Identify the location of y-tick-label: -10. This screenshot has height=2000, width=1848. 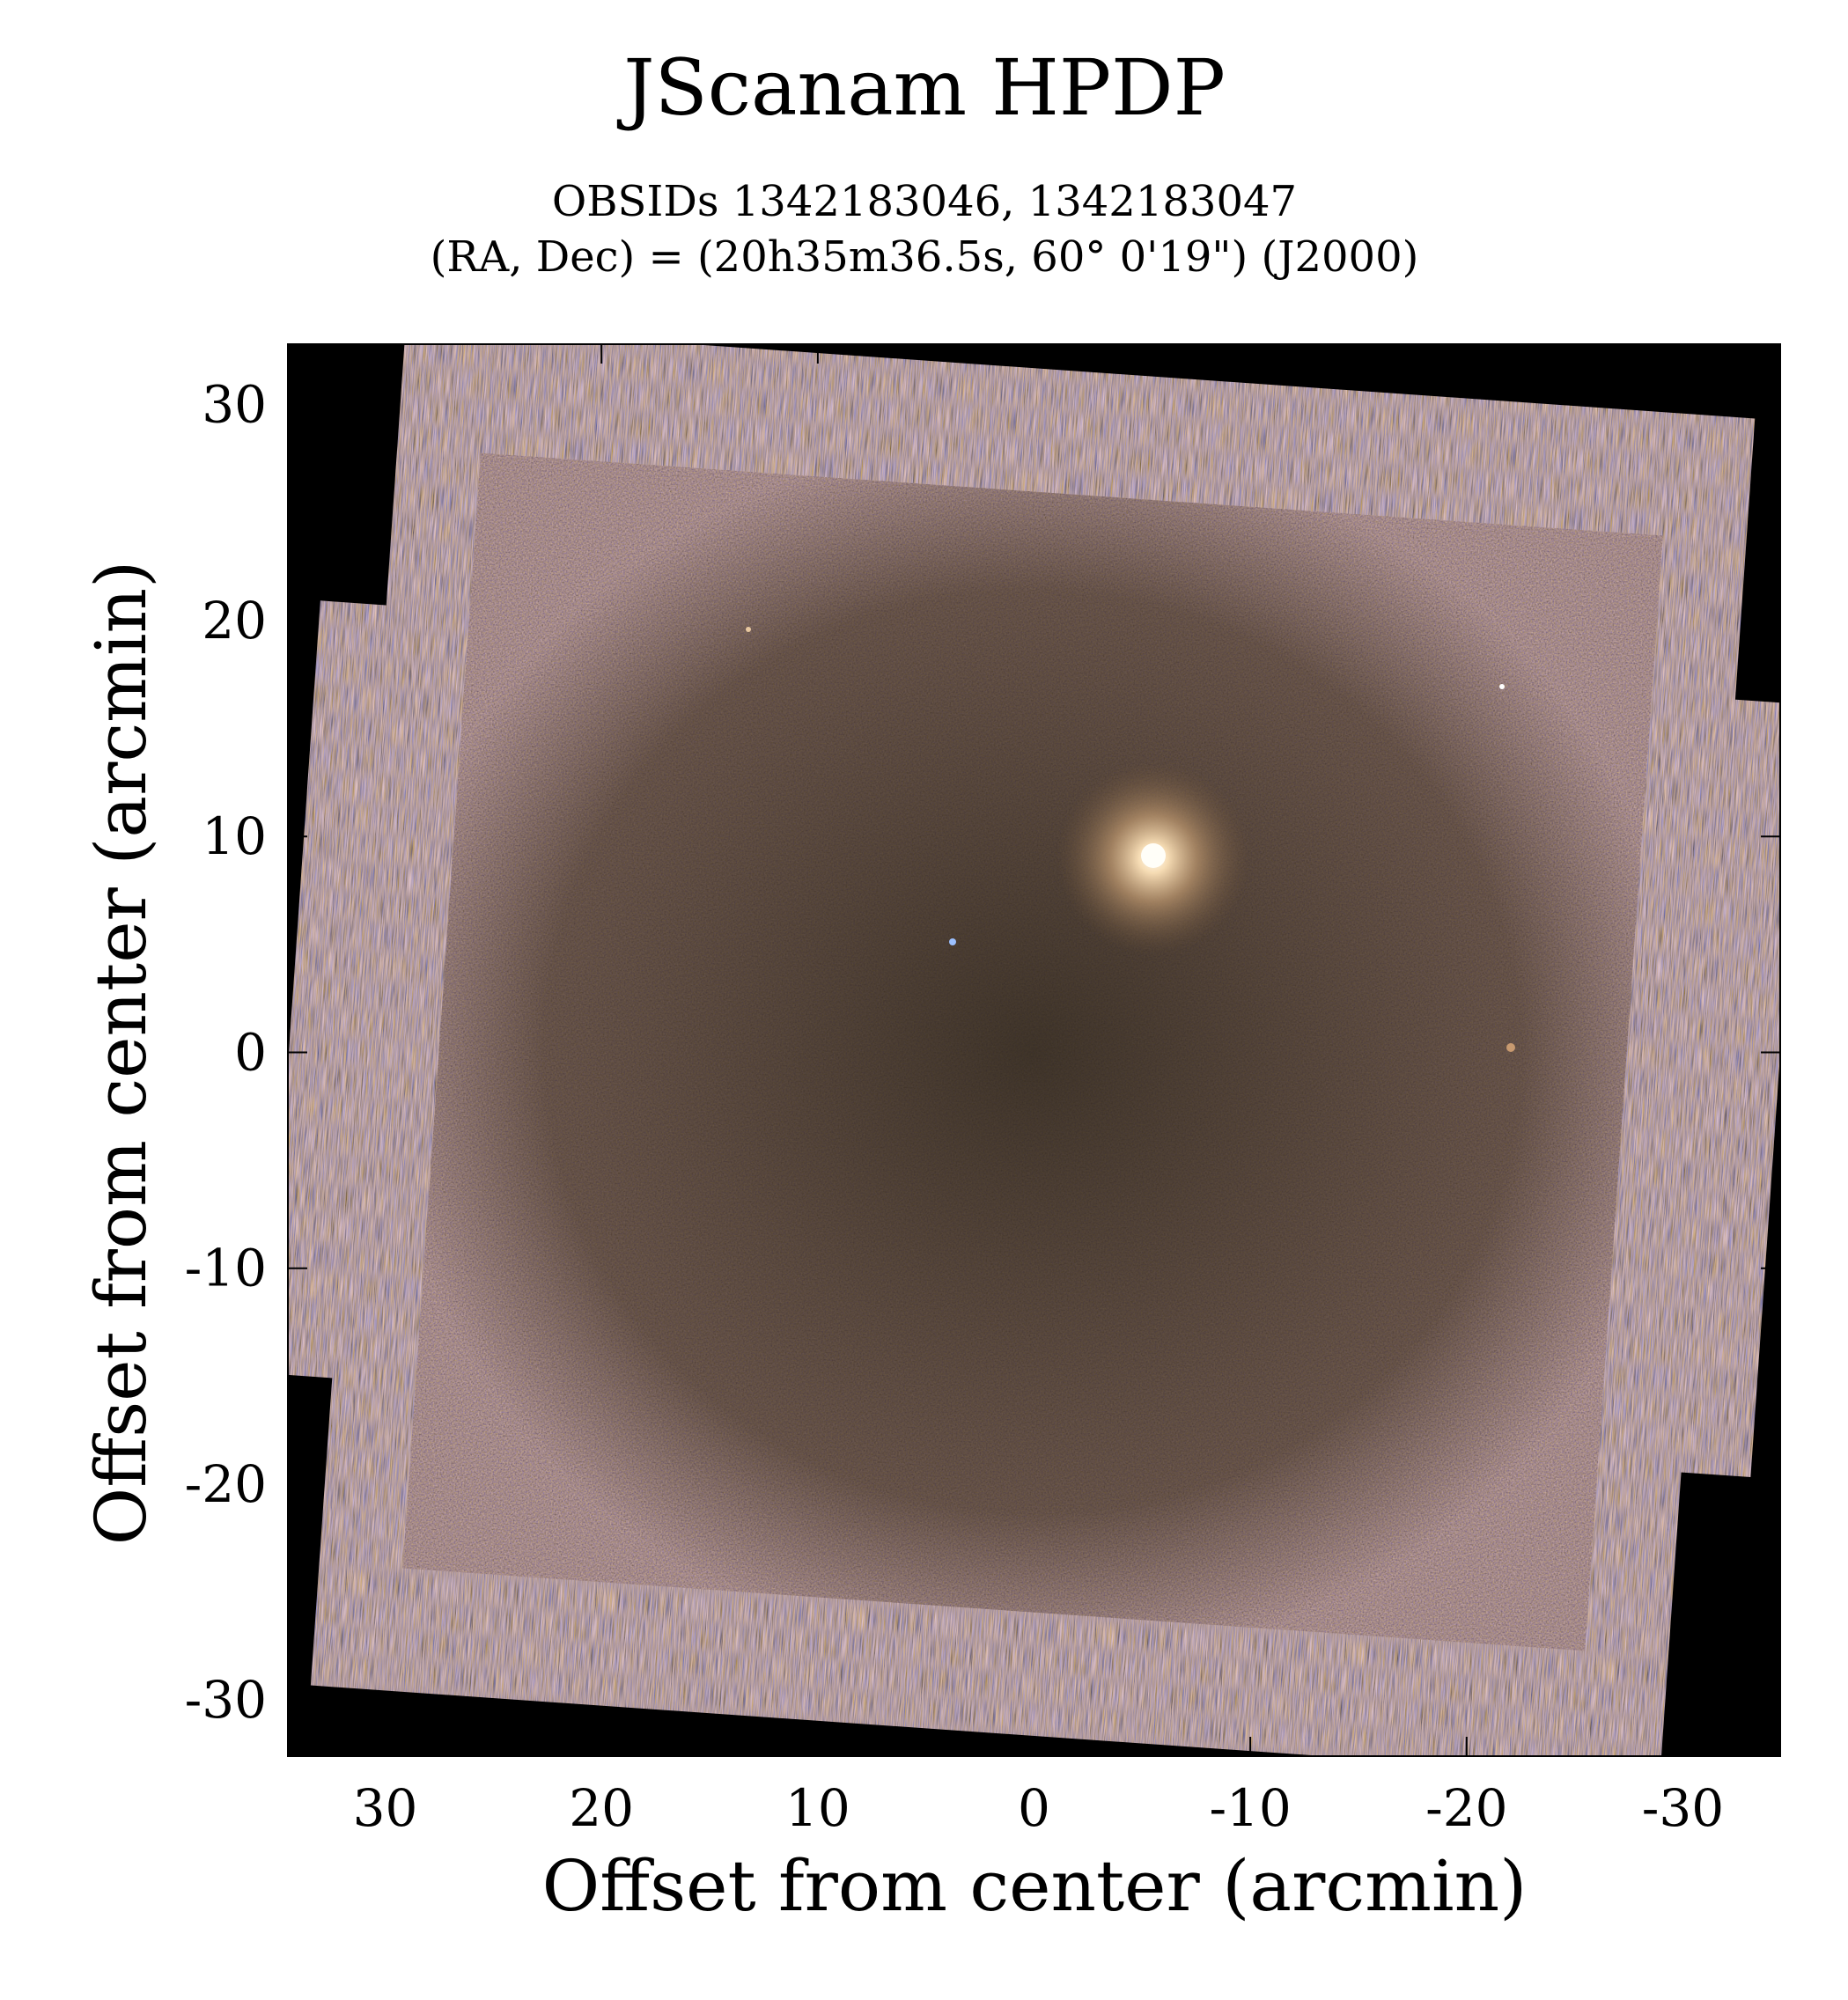
(226, 1268).